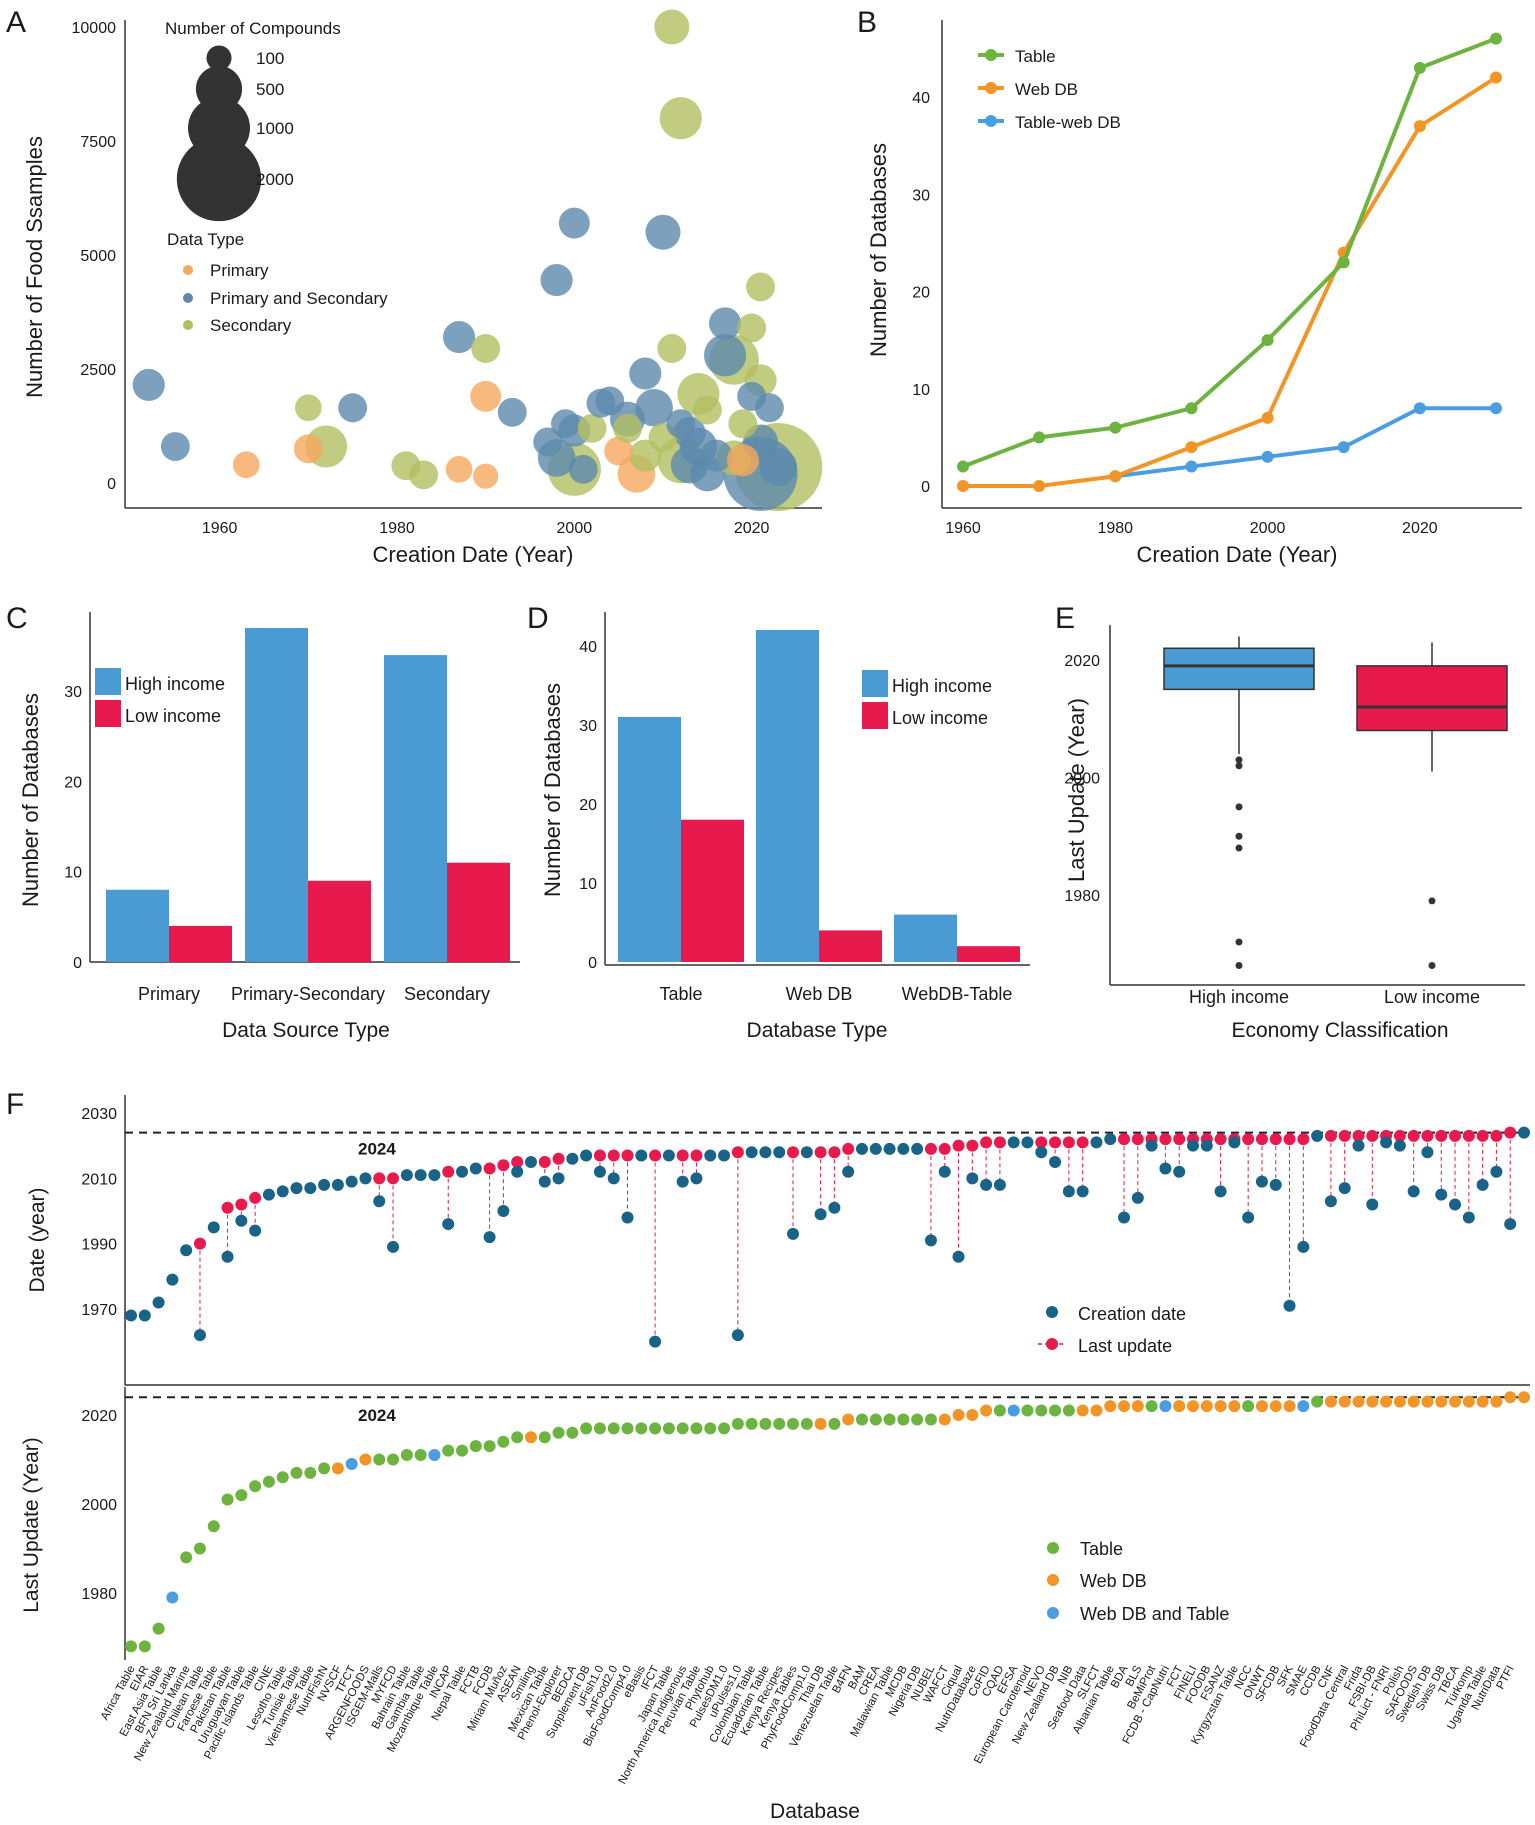 This screenshot has height=1825, width=1535. What do you see at coordinates (1305, 442) in the screenshot?
I see `b-series-line` at bounding box center [1305, 442].